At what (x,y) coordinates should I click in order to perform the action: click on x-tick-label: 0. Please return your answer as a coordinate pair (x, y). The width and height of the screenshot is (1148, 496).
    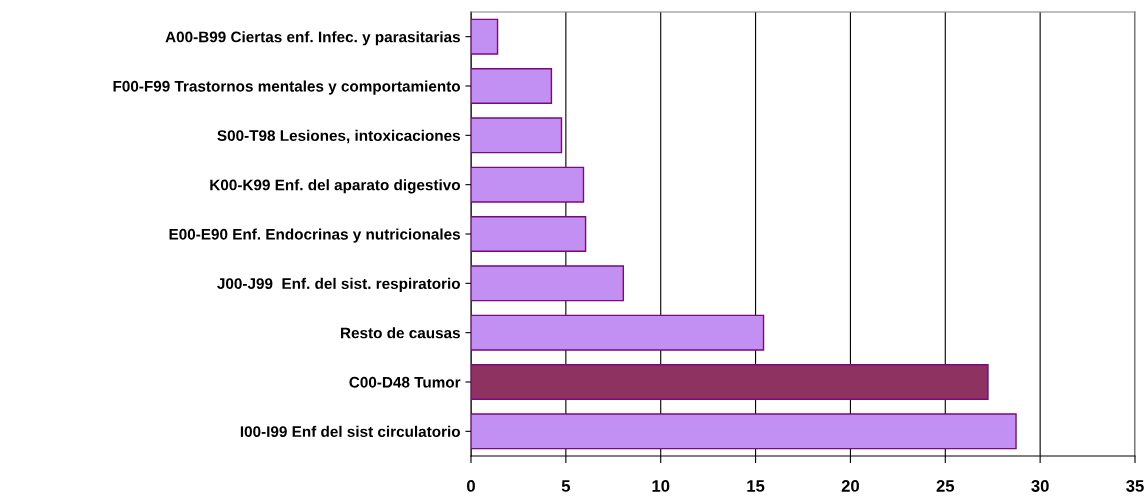
    Looking at the image, I should click on (471, 486).